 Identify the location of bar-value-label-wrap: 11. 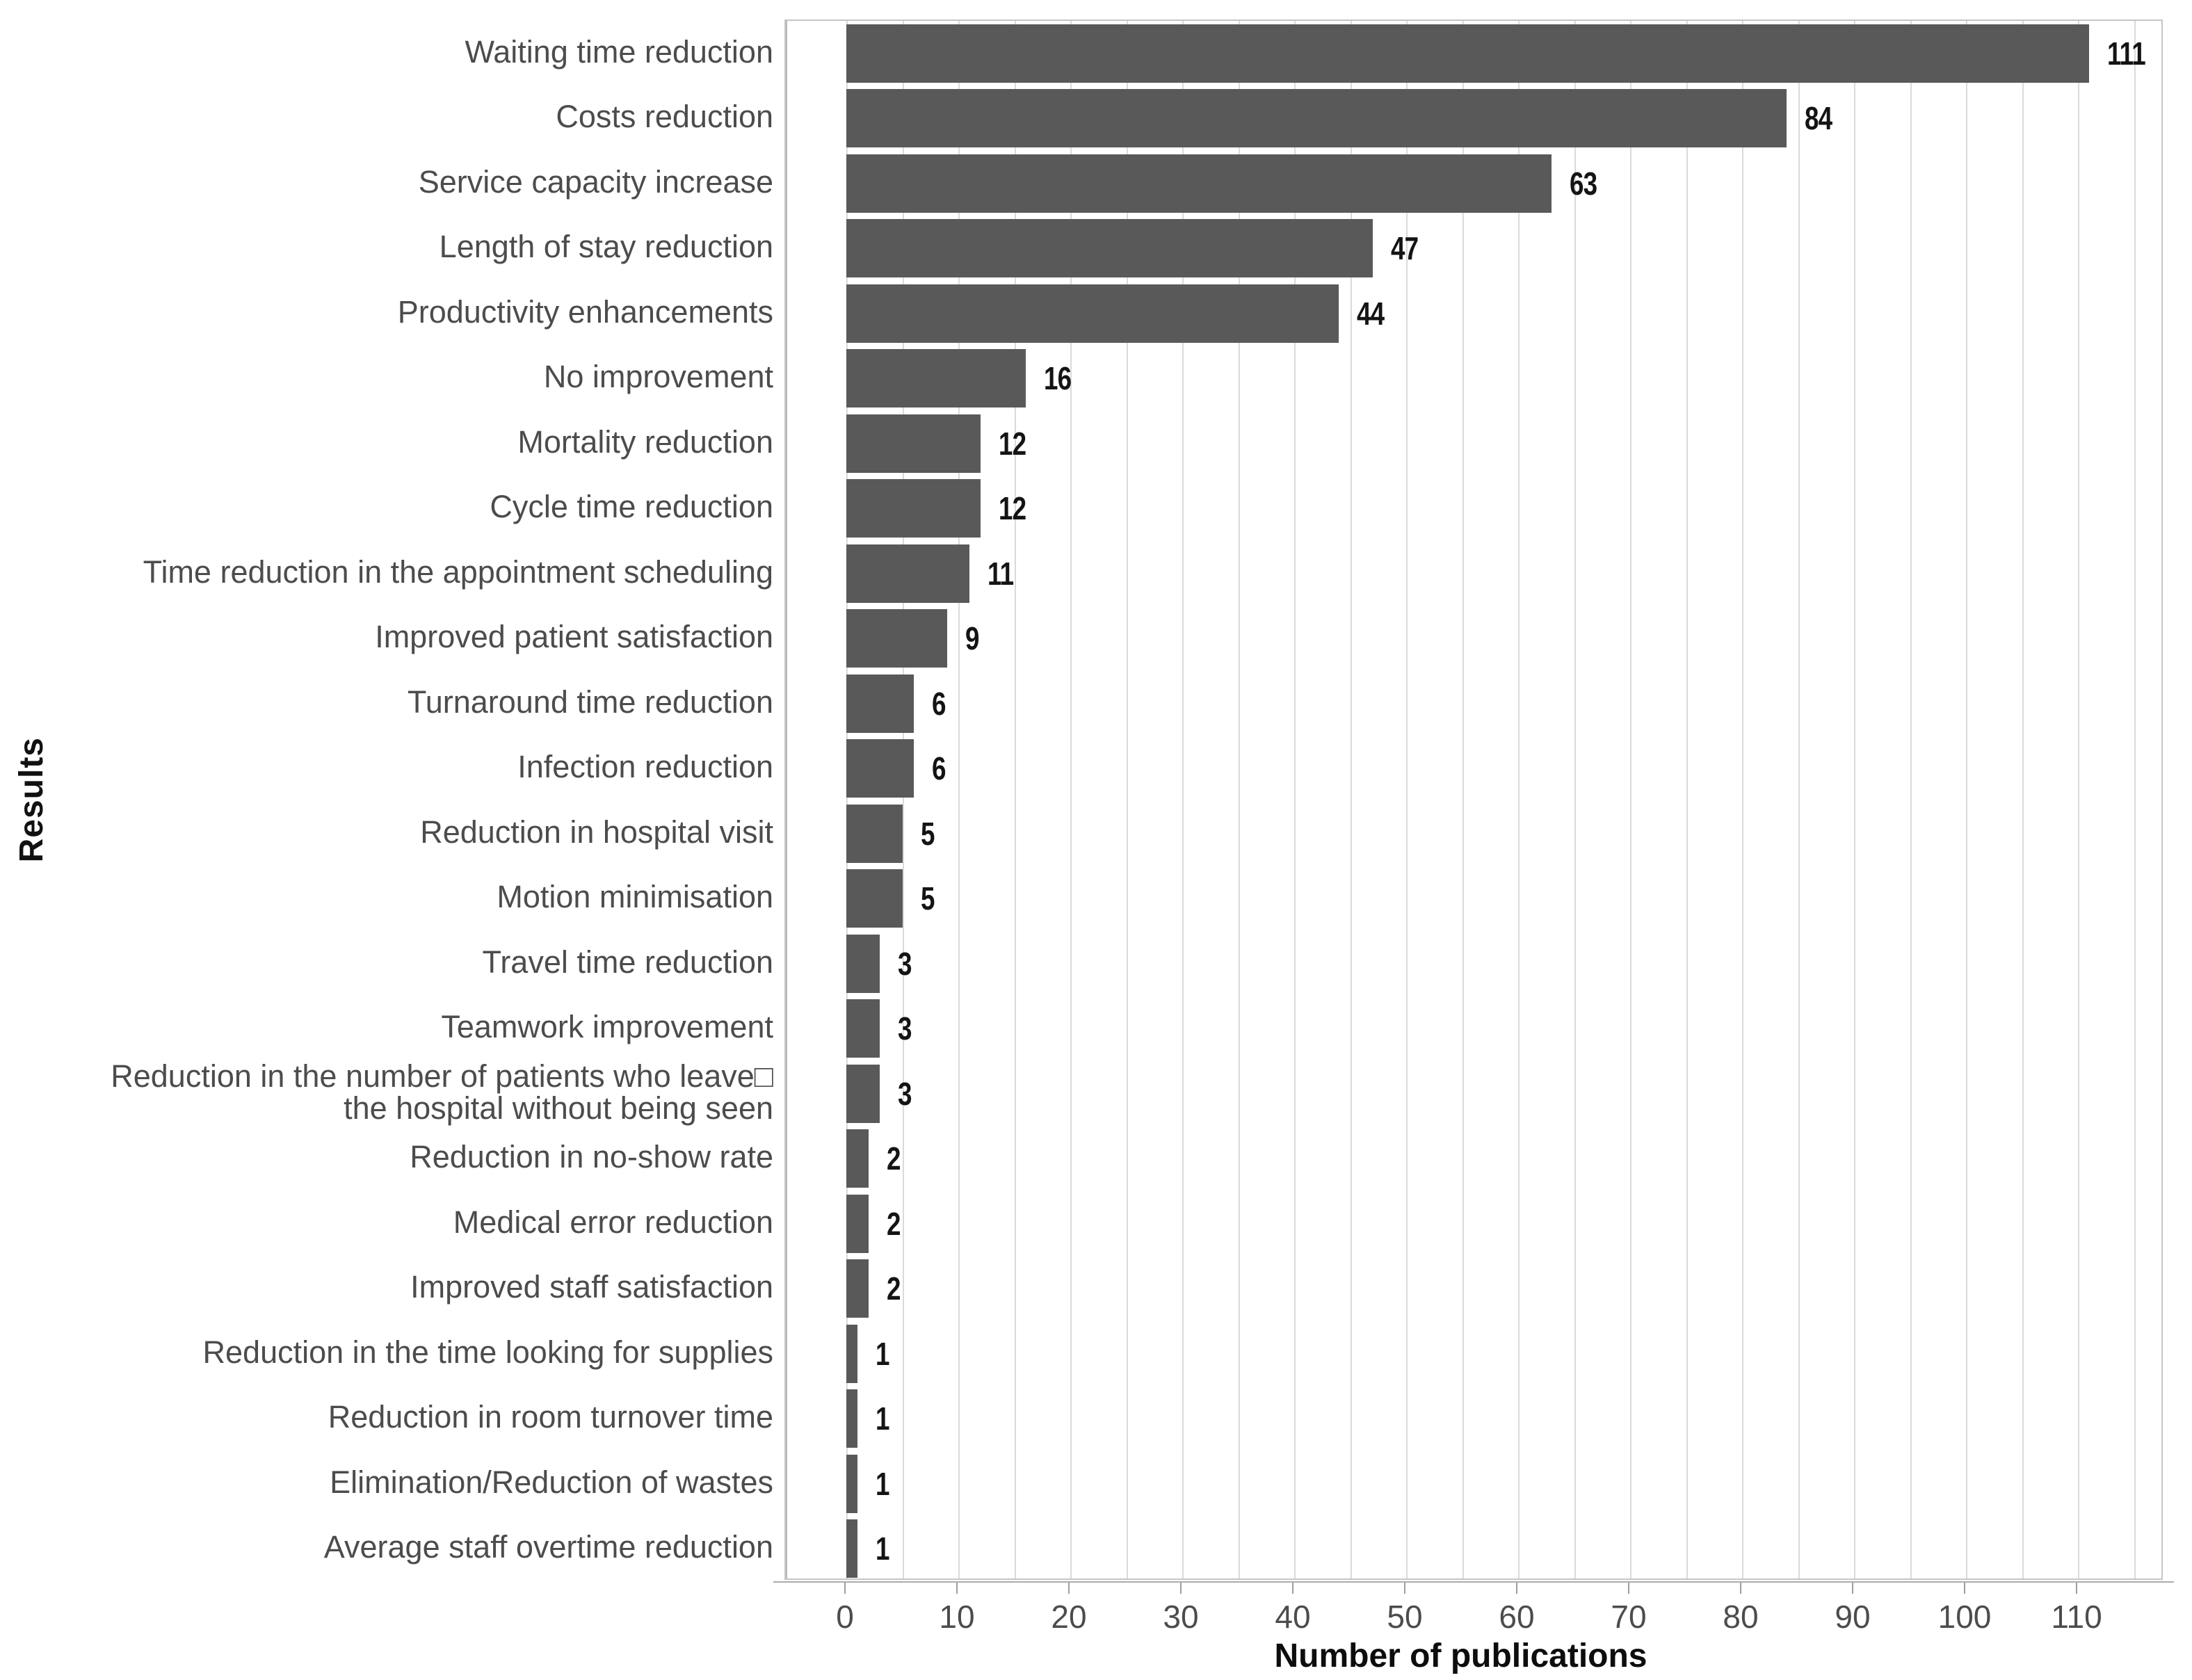
(1004, 573).